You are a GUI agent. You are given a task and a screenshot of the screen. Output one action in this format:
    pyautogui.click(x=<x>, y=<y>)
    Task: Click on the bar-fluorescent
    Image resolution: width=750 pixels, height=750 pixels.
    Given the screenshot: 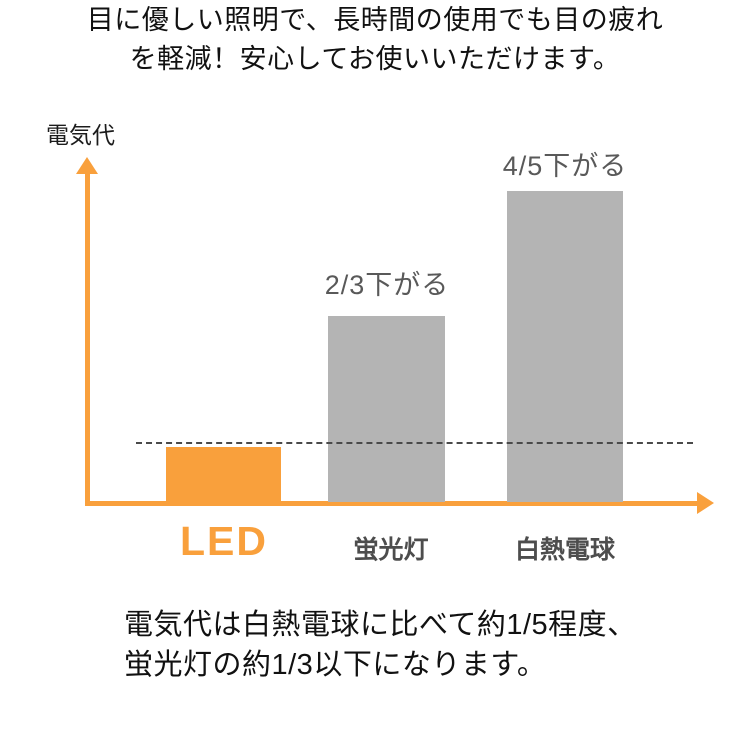 What is the action you would take?
    pyautogui.click(x=386, y=409)
    